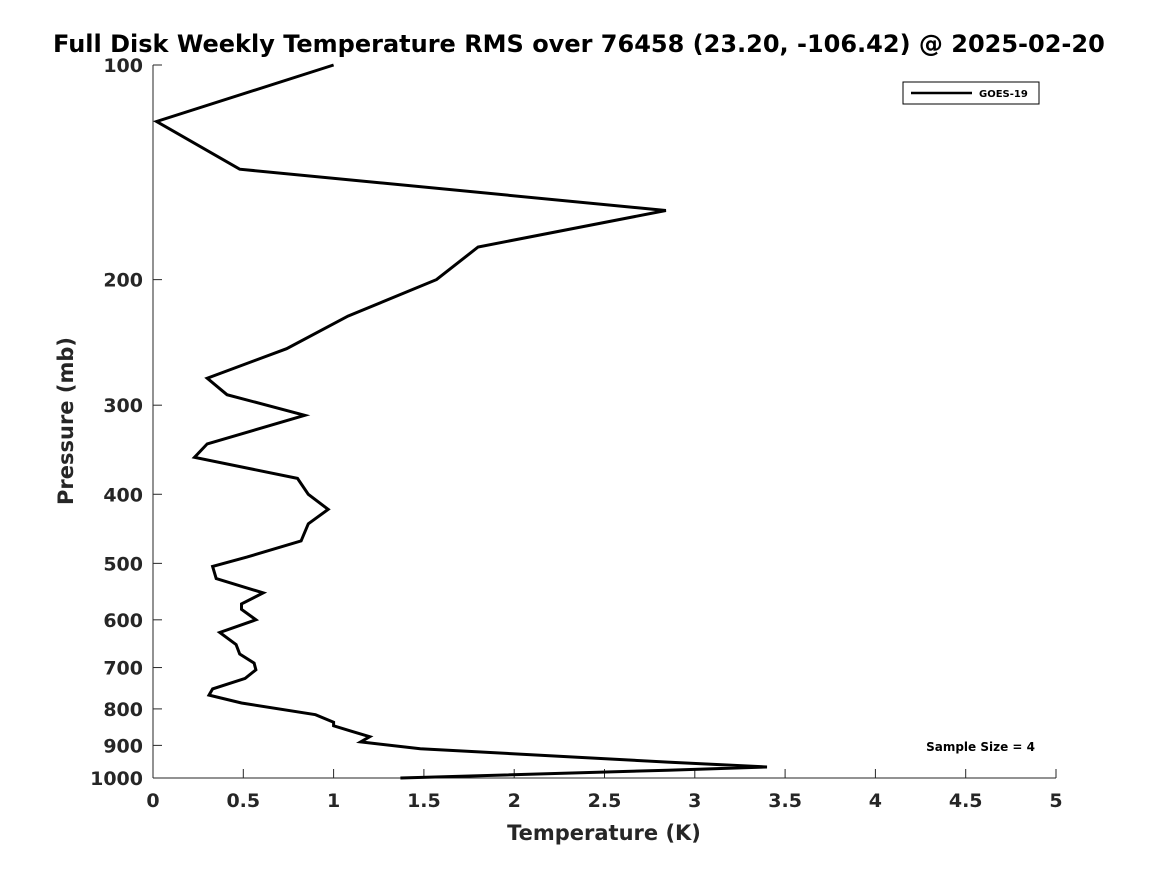 The image size is (1167, 875). Describe the element at coordinates (514, 801) in the screenshot. I see `x-tick-label: 2` at that location.